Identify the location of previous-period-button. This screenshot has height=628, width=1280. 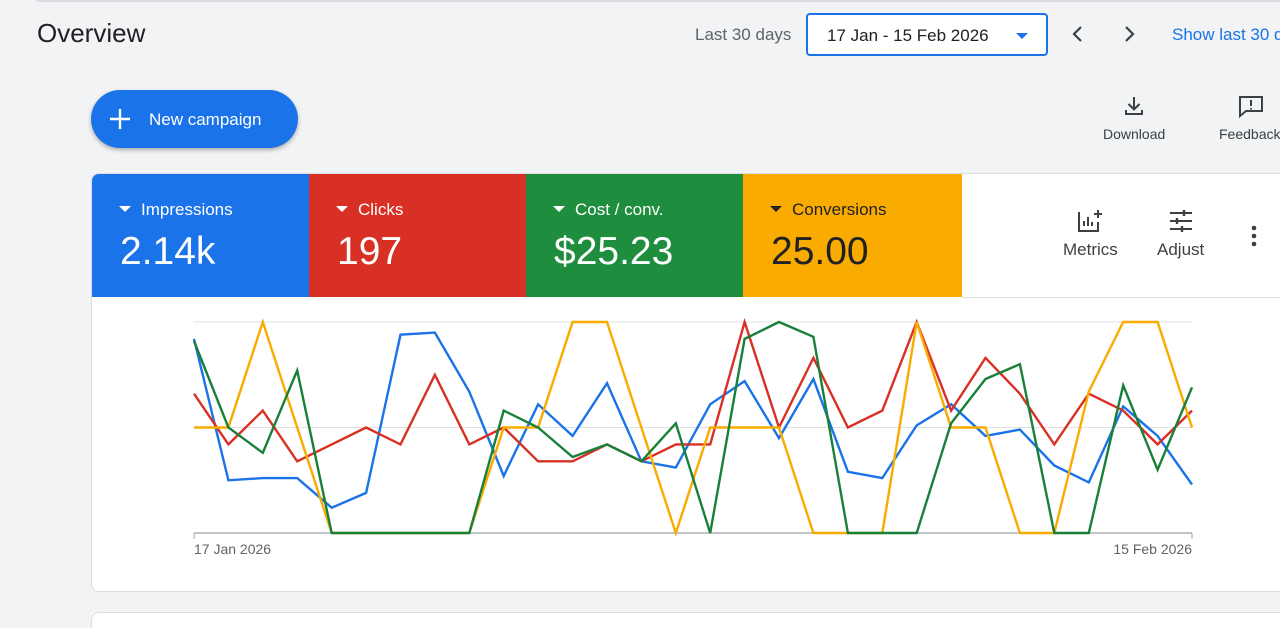
(1078, 34).